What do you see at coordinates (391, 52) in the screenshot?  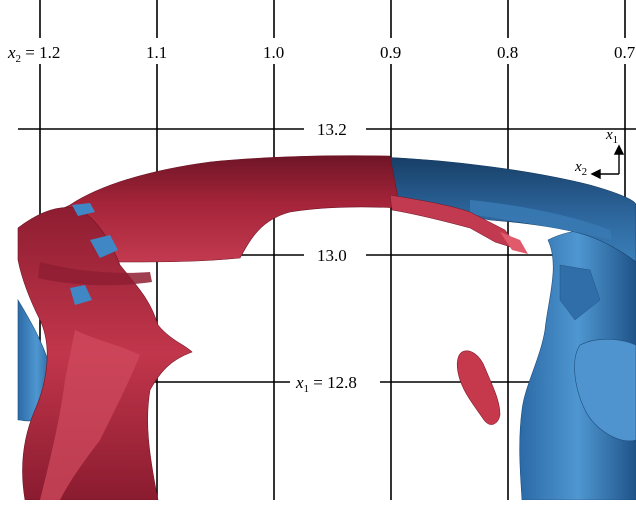 I see `x2-tick-label-0.9: 0.9` at bounding box center [391, 52].